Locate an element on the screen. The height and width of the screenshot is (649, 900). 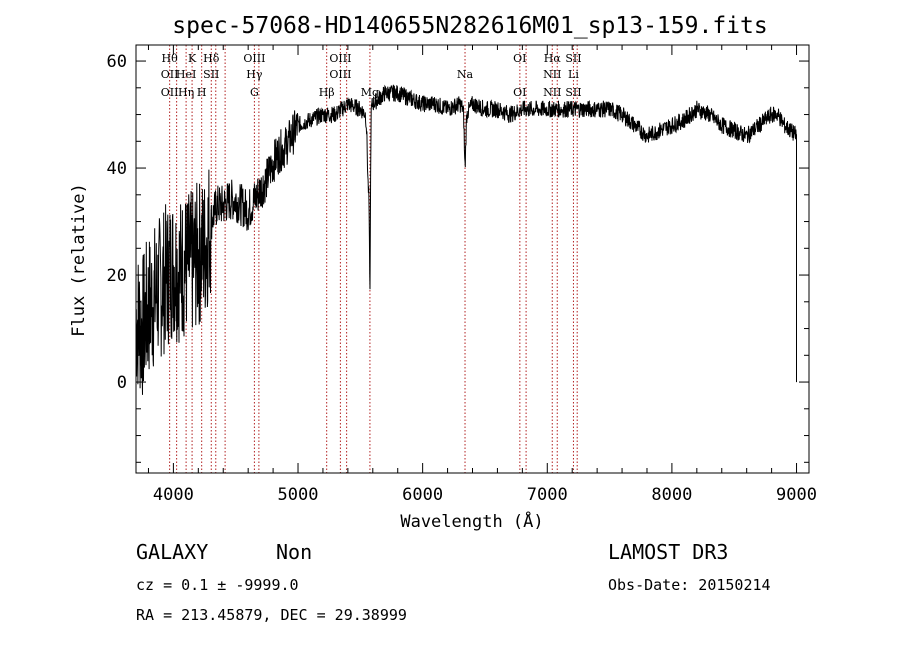
spectral-line-label: Hγ is located at coordinates (254, 74).